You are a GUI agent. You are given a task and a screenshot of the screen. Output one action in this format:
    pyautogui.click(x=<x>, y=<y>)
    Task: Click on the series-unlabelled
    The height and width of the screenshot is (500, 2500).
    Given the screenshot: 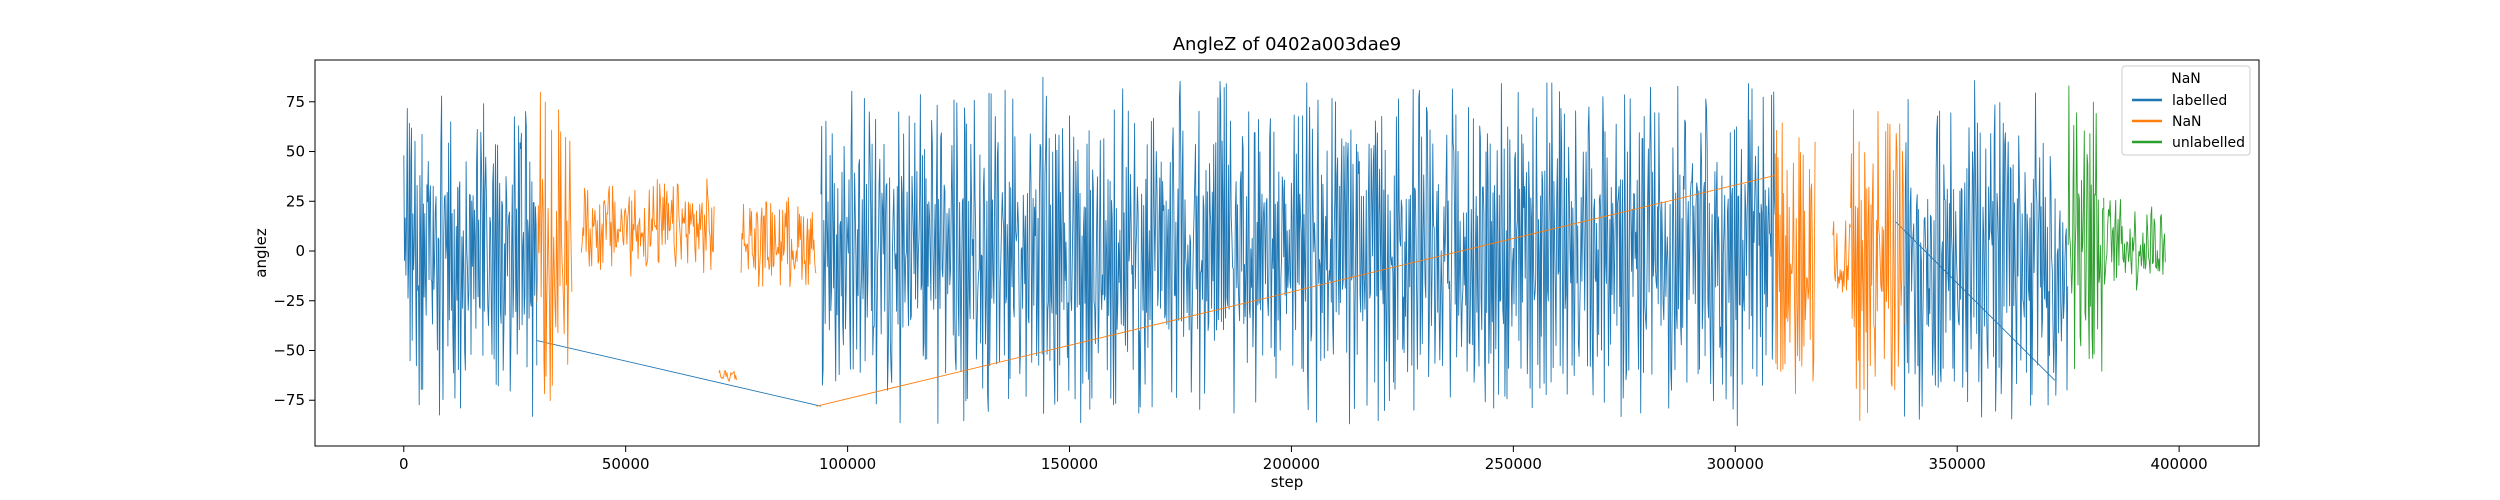 What is the action you would take?
    pyautogui.click(x=2116, y=228)
    